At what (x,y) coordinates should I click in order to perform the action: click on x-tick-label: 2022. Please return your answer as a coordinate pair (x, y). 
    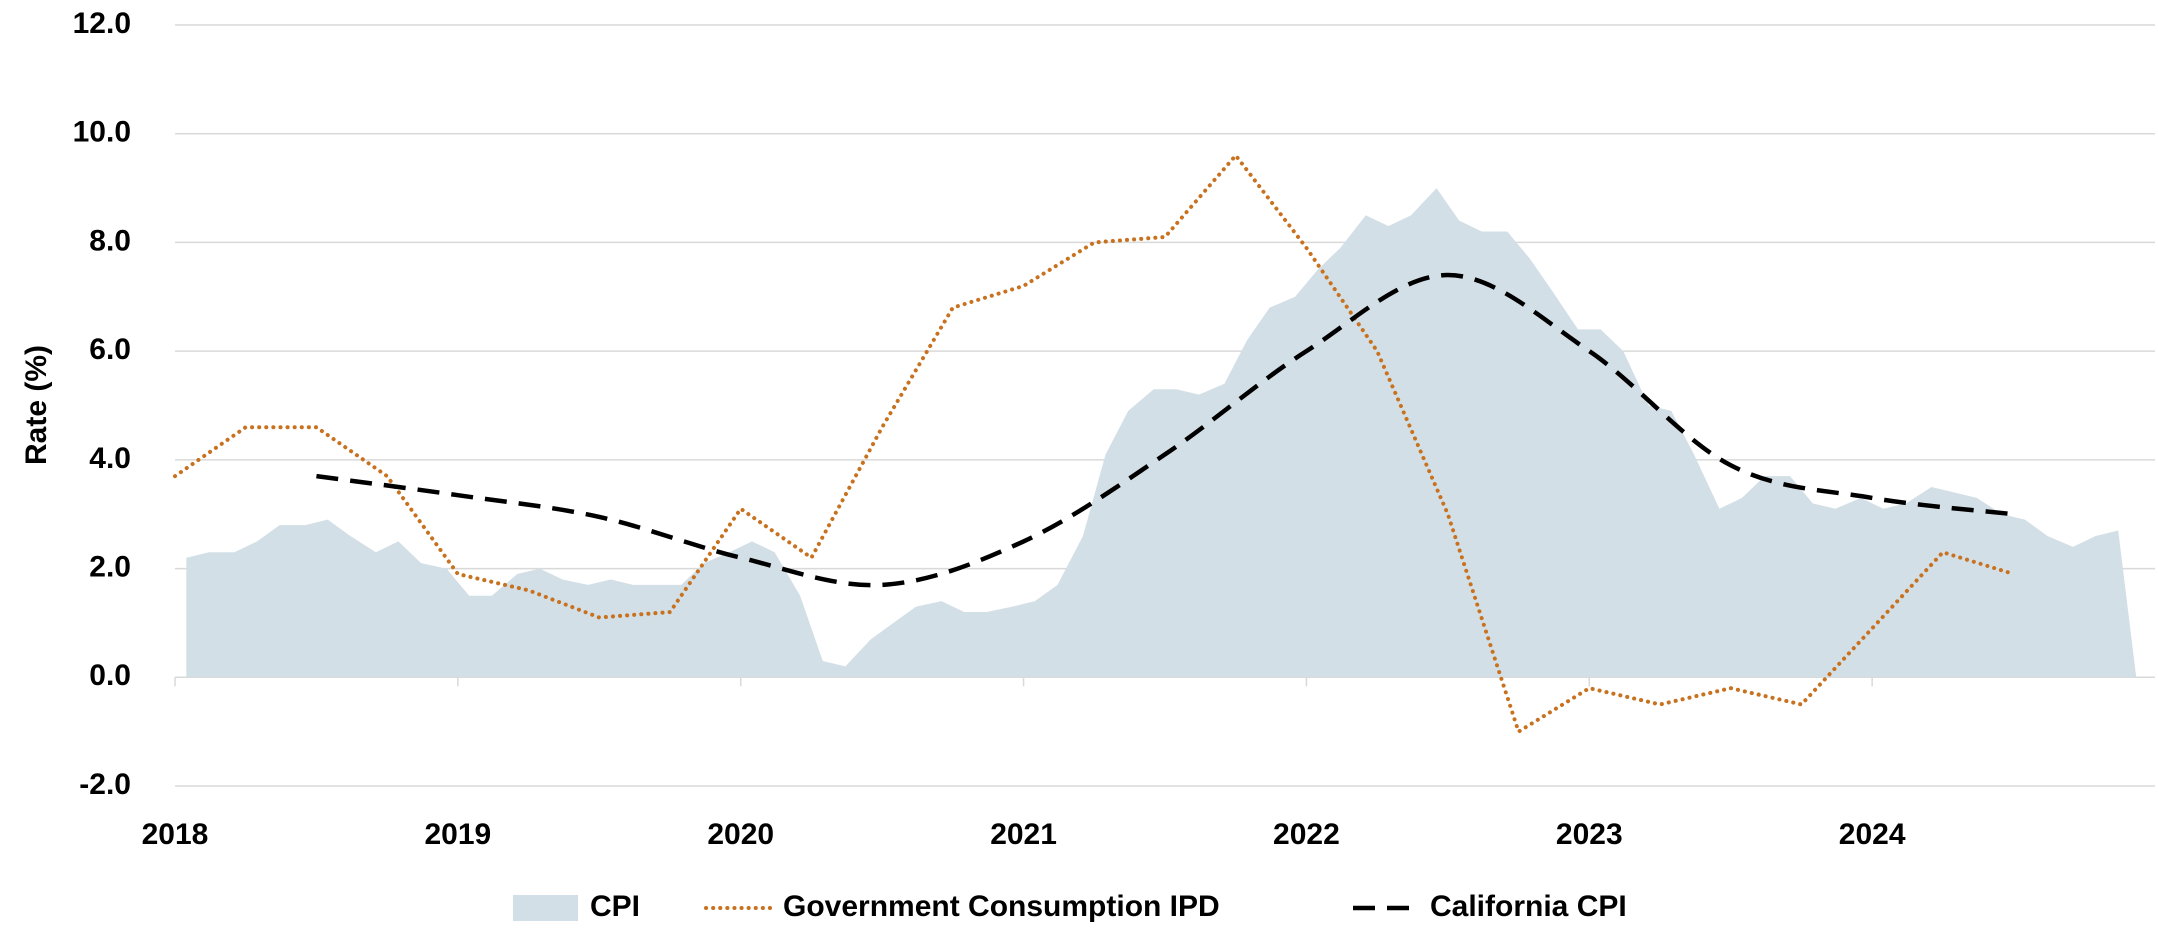
    Looking at the image, I should click on (1306, 834).